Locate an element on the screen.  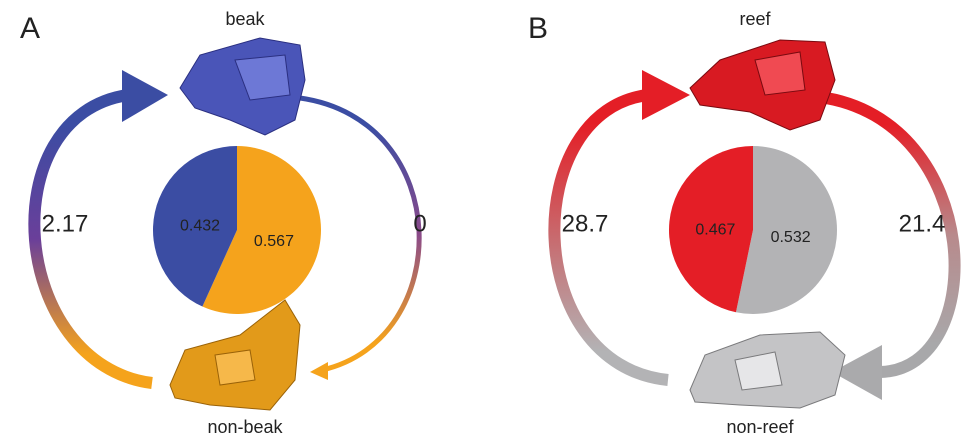
state-label: non-reef is located at coordinates (760, 427).